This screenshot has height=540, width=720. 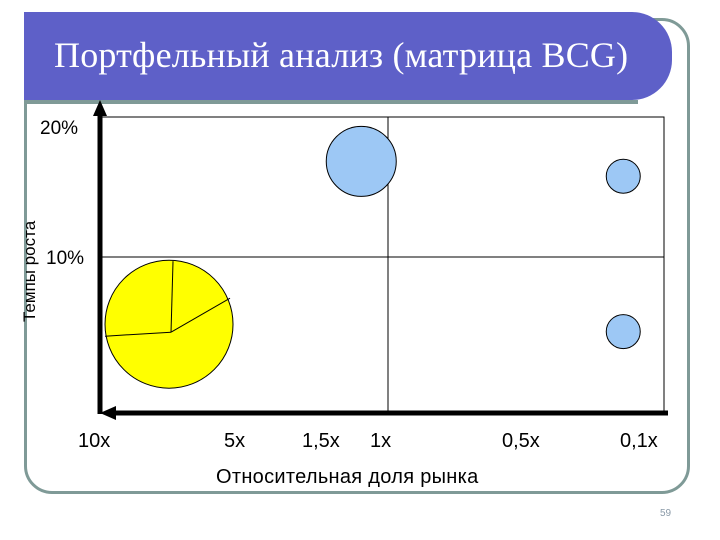 What do you see at coordinates (59, 128) in the screenshot?
I see `y-tick-label-20: 20%` at bounding box center [59, 128].